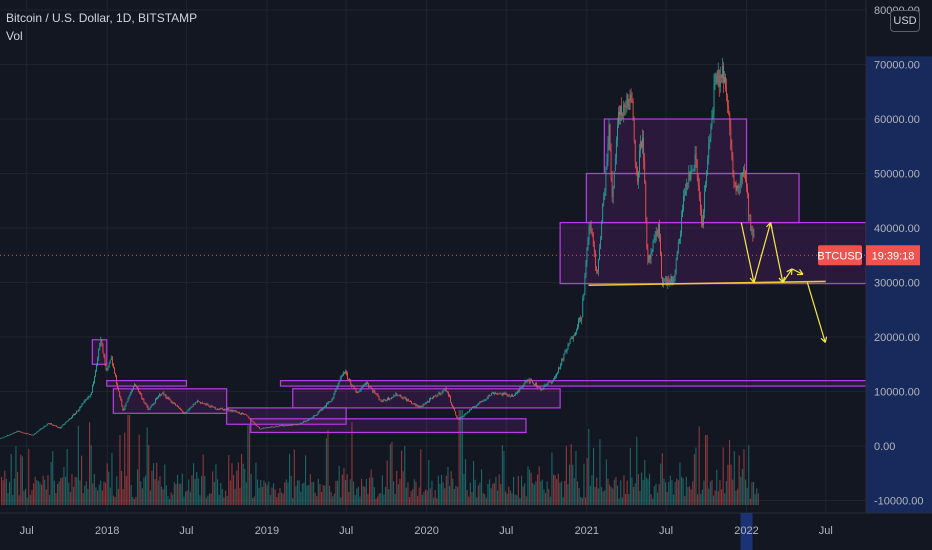 The width and height of the screenshot is (932, 550). What do you see at coordinates (14, 36) in the screenshot?
I see `volume-indicator-label: Vol` at bounding box center [14, 36].